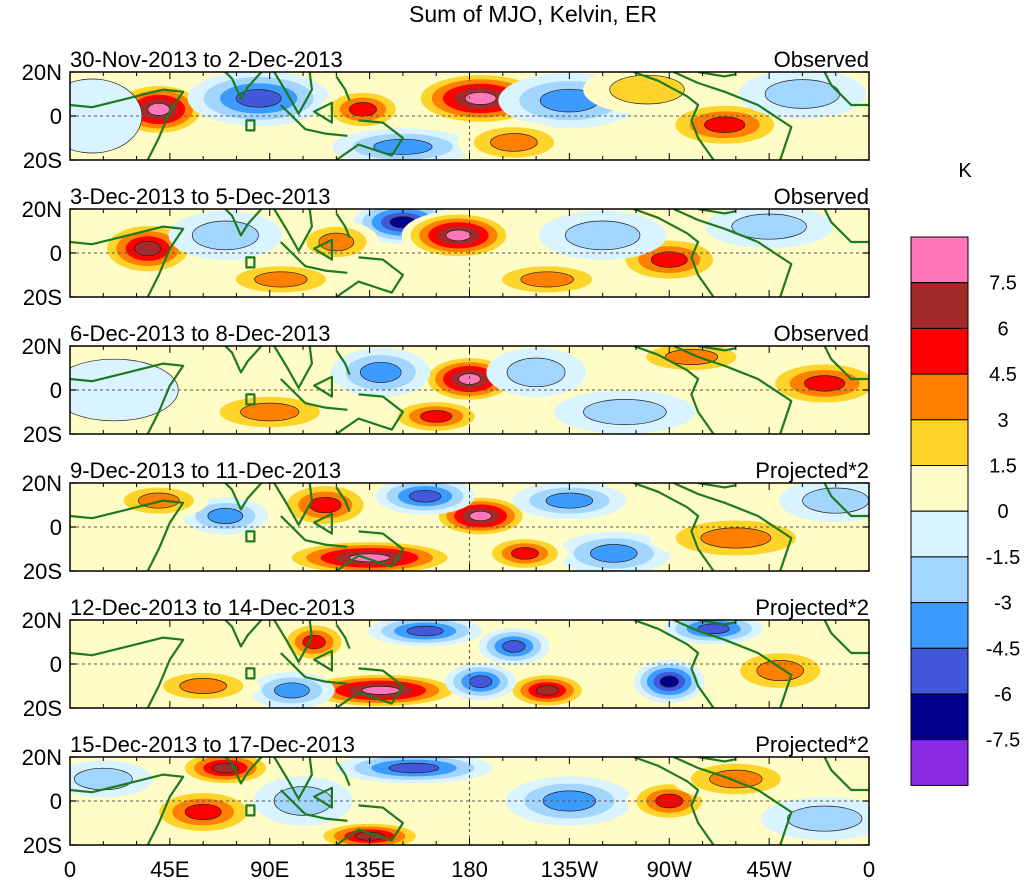 The width and height of the screenshot is (1024, 889). I want to click on blob-6-2-outline, so click(203, 812).